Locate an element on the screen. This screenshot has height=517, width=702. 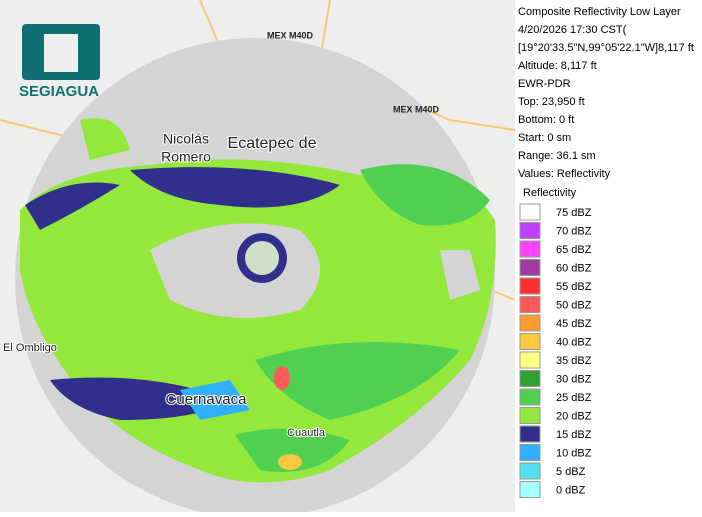
info-line: Top: 23,950 ft is located at coordinates (551, 102).